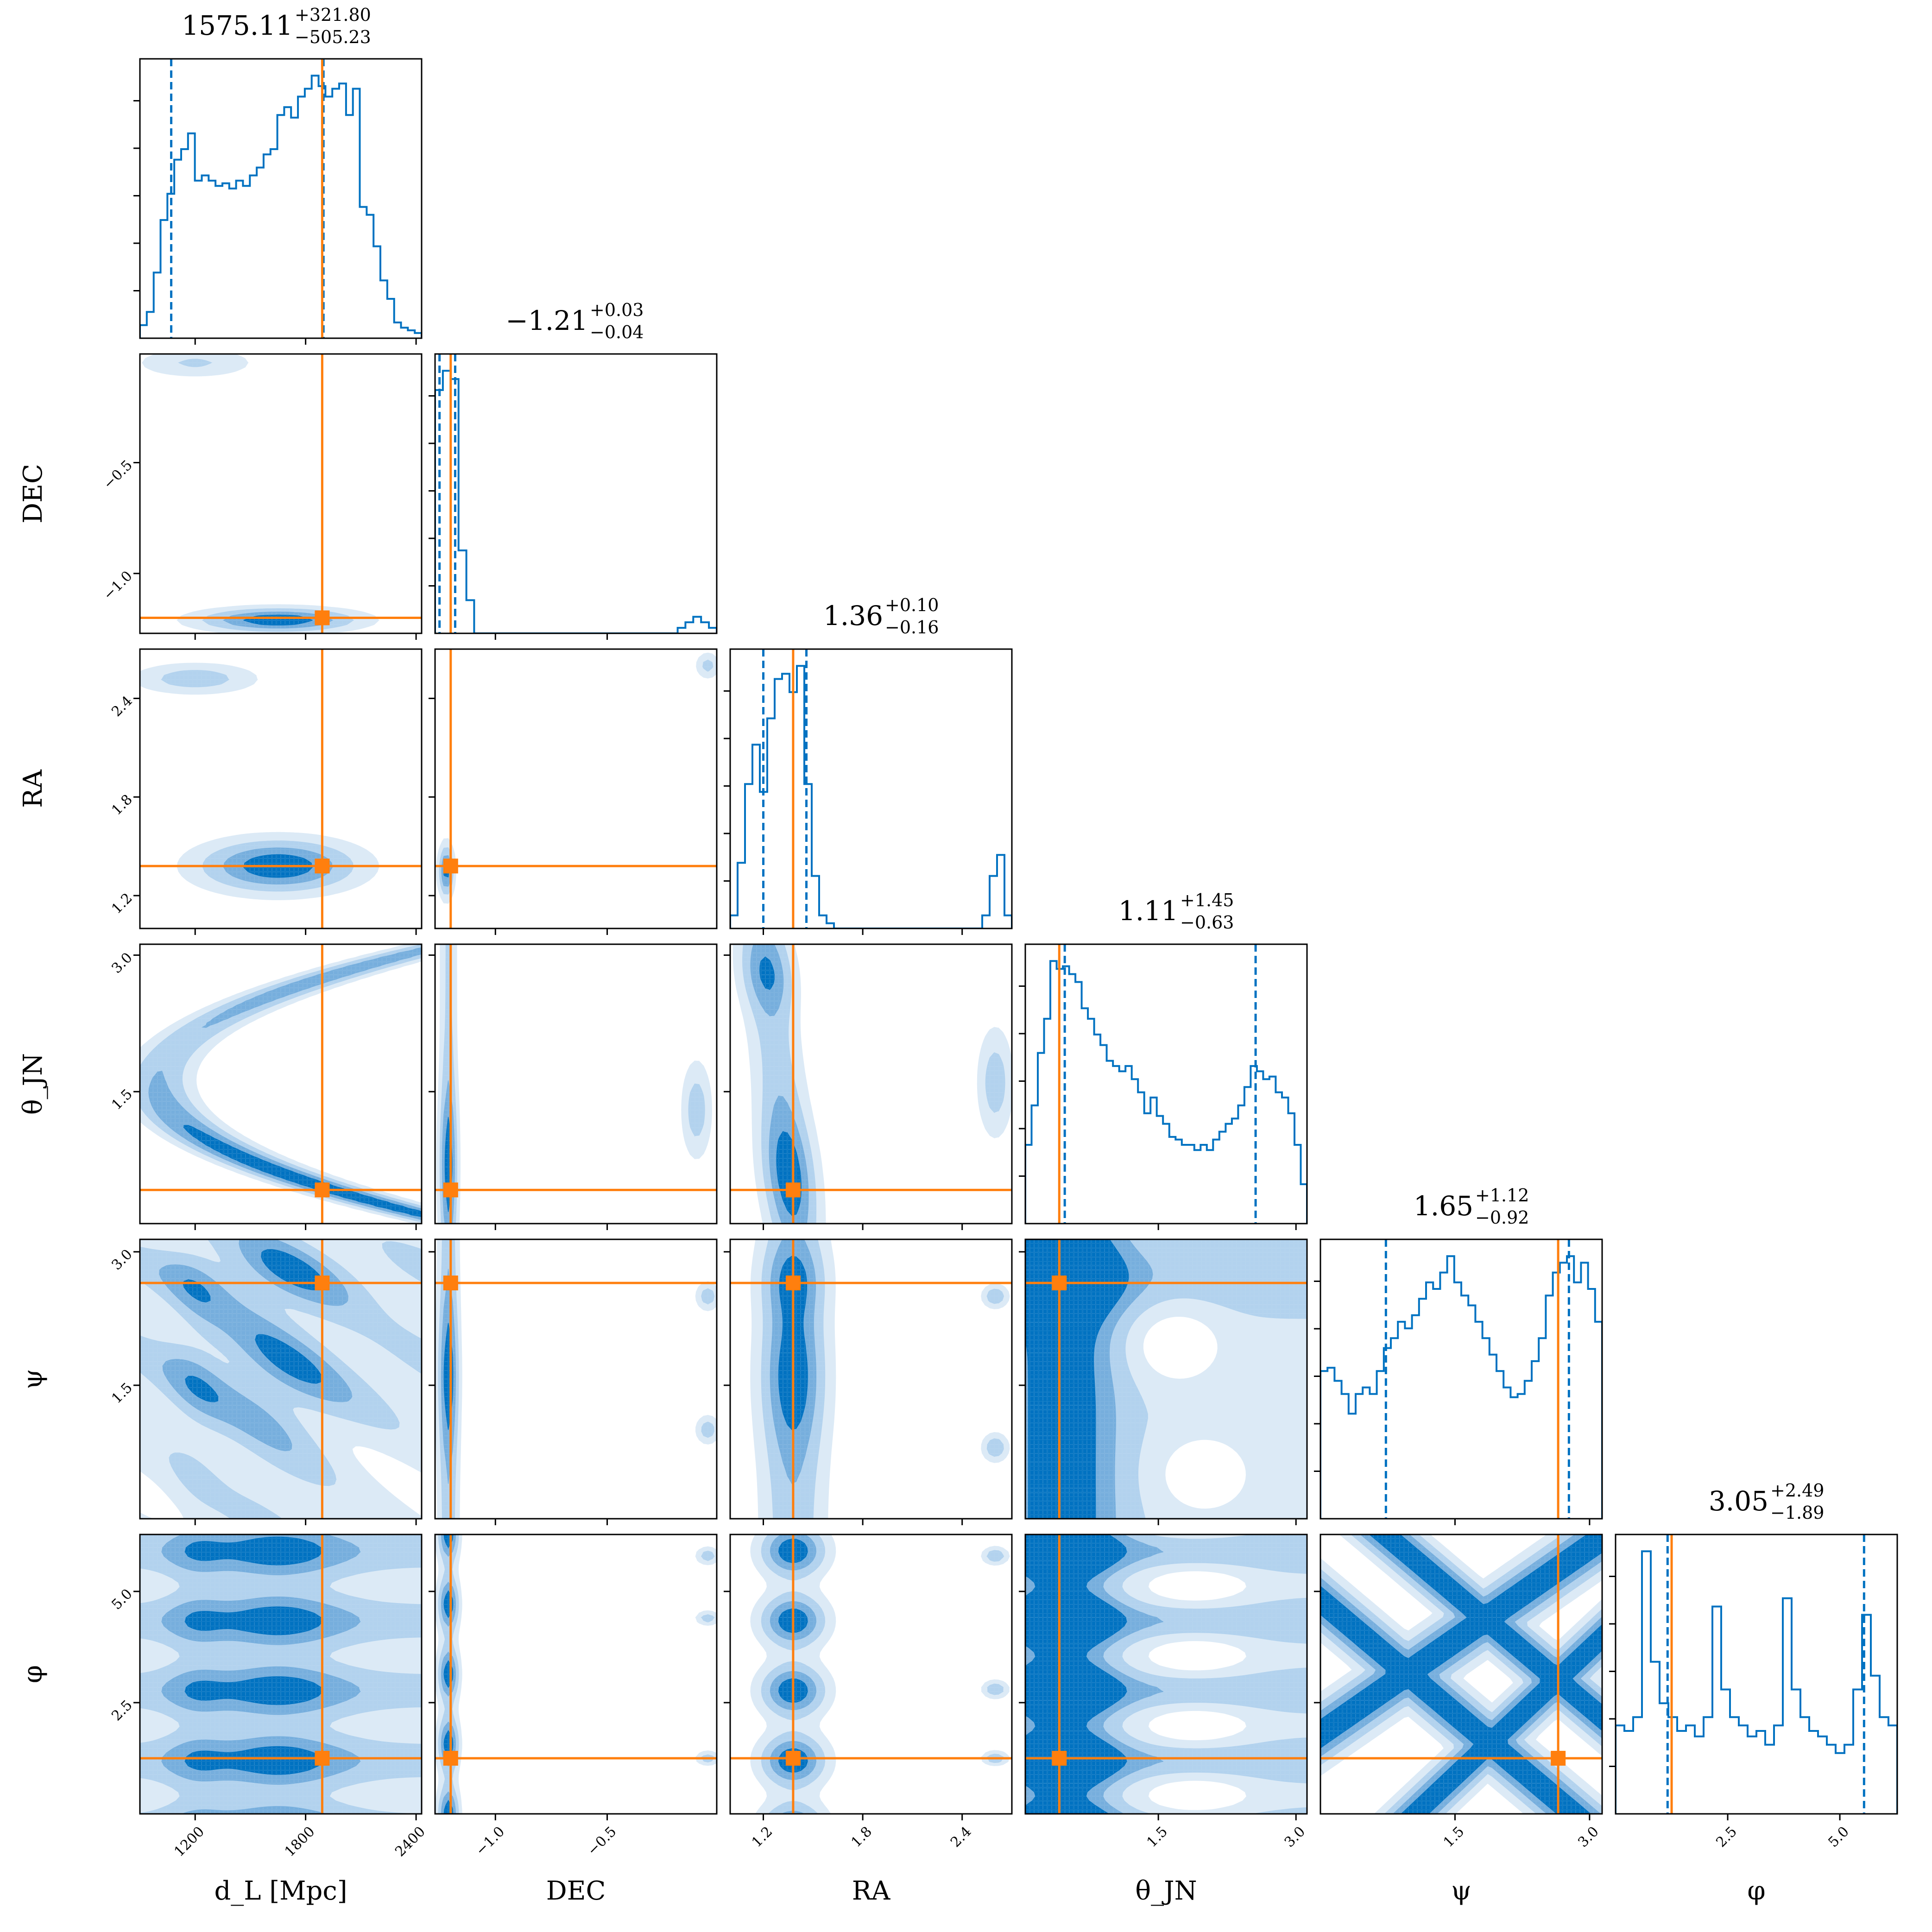 This screenshot has height=1932, width=1932. What do you see at coordinates (450, 866) in the screenshot?
I see `truth-marker-dec-ra` at bounding box center [450, 866].